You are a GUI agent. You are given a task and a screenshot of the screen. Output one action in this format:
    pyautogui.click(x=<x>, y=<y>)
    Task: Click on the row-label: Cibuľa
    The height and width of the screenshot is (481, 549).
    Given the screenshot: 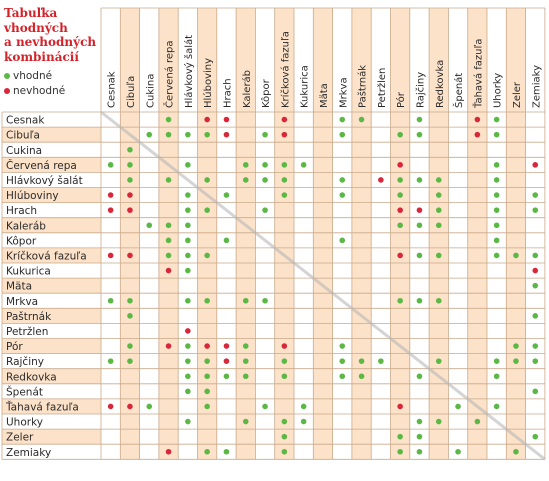 What is the action you would take?
    pyautogui.click(x=23, y=136)
    